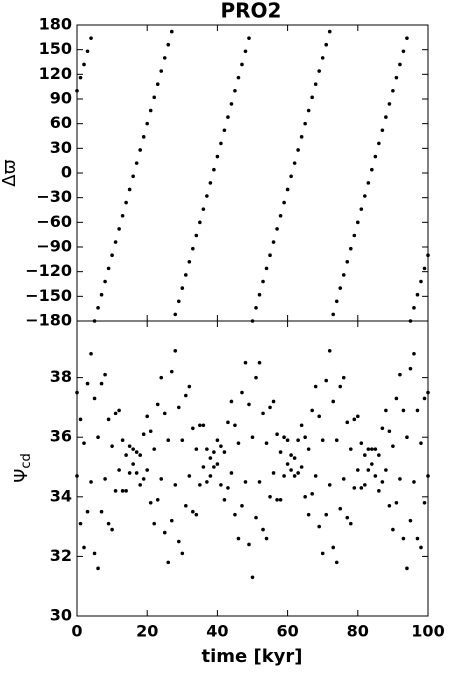 The height and width of the screenshot is (685, 450). What do you see at coordinates (55, 48) in the screenshot?
I see `y-tick-label: 150` at bounding box center [55, 48].